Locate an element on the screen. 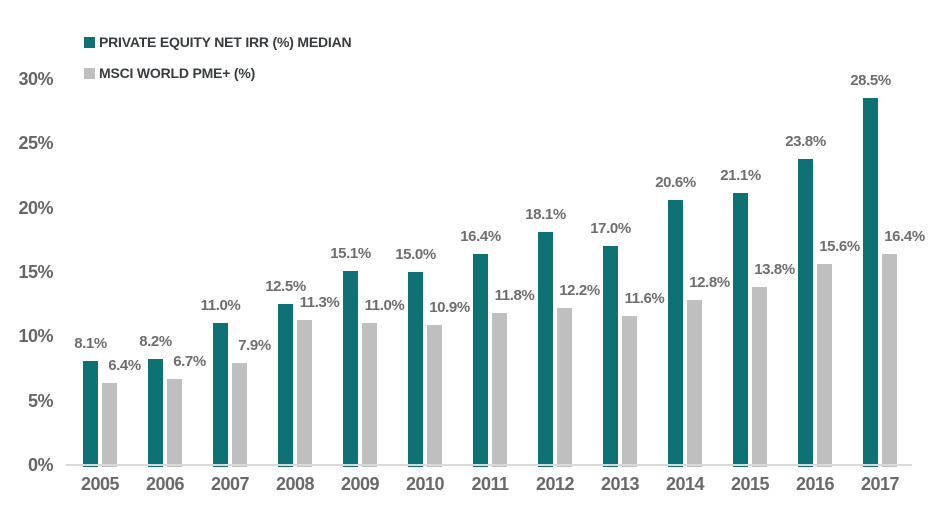 This screenshot has height=512, width=939. x-tick-label: 2017 is located at coordinates (880, 484).